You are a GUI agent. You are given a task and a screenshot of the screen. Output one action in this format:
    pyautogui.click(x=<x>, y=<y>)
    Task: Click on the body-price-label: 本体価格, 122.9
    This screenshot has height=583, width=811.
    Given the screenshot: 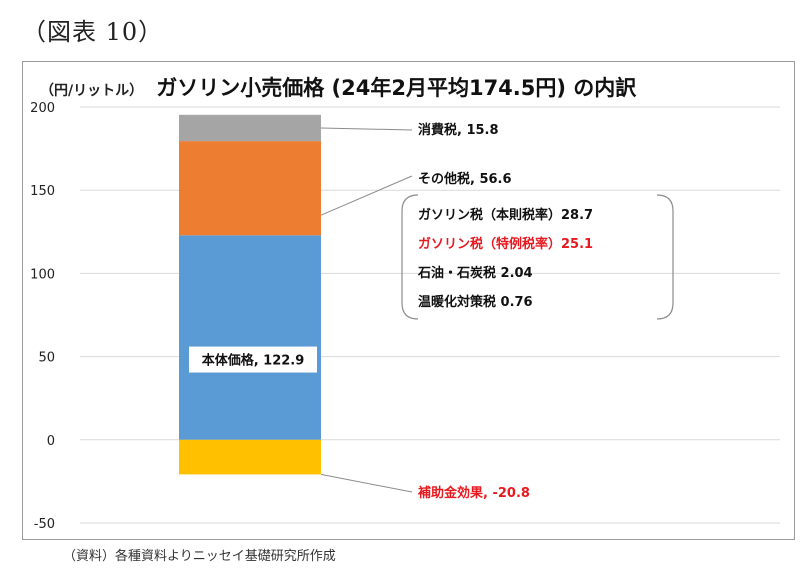 What is the action you would take?
    pyautogui.click(x=253, y=361)
    